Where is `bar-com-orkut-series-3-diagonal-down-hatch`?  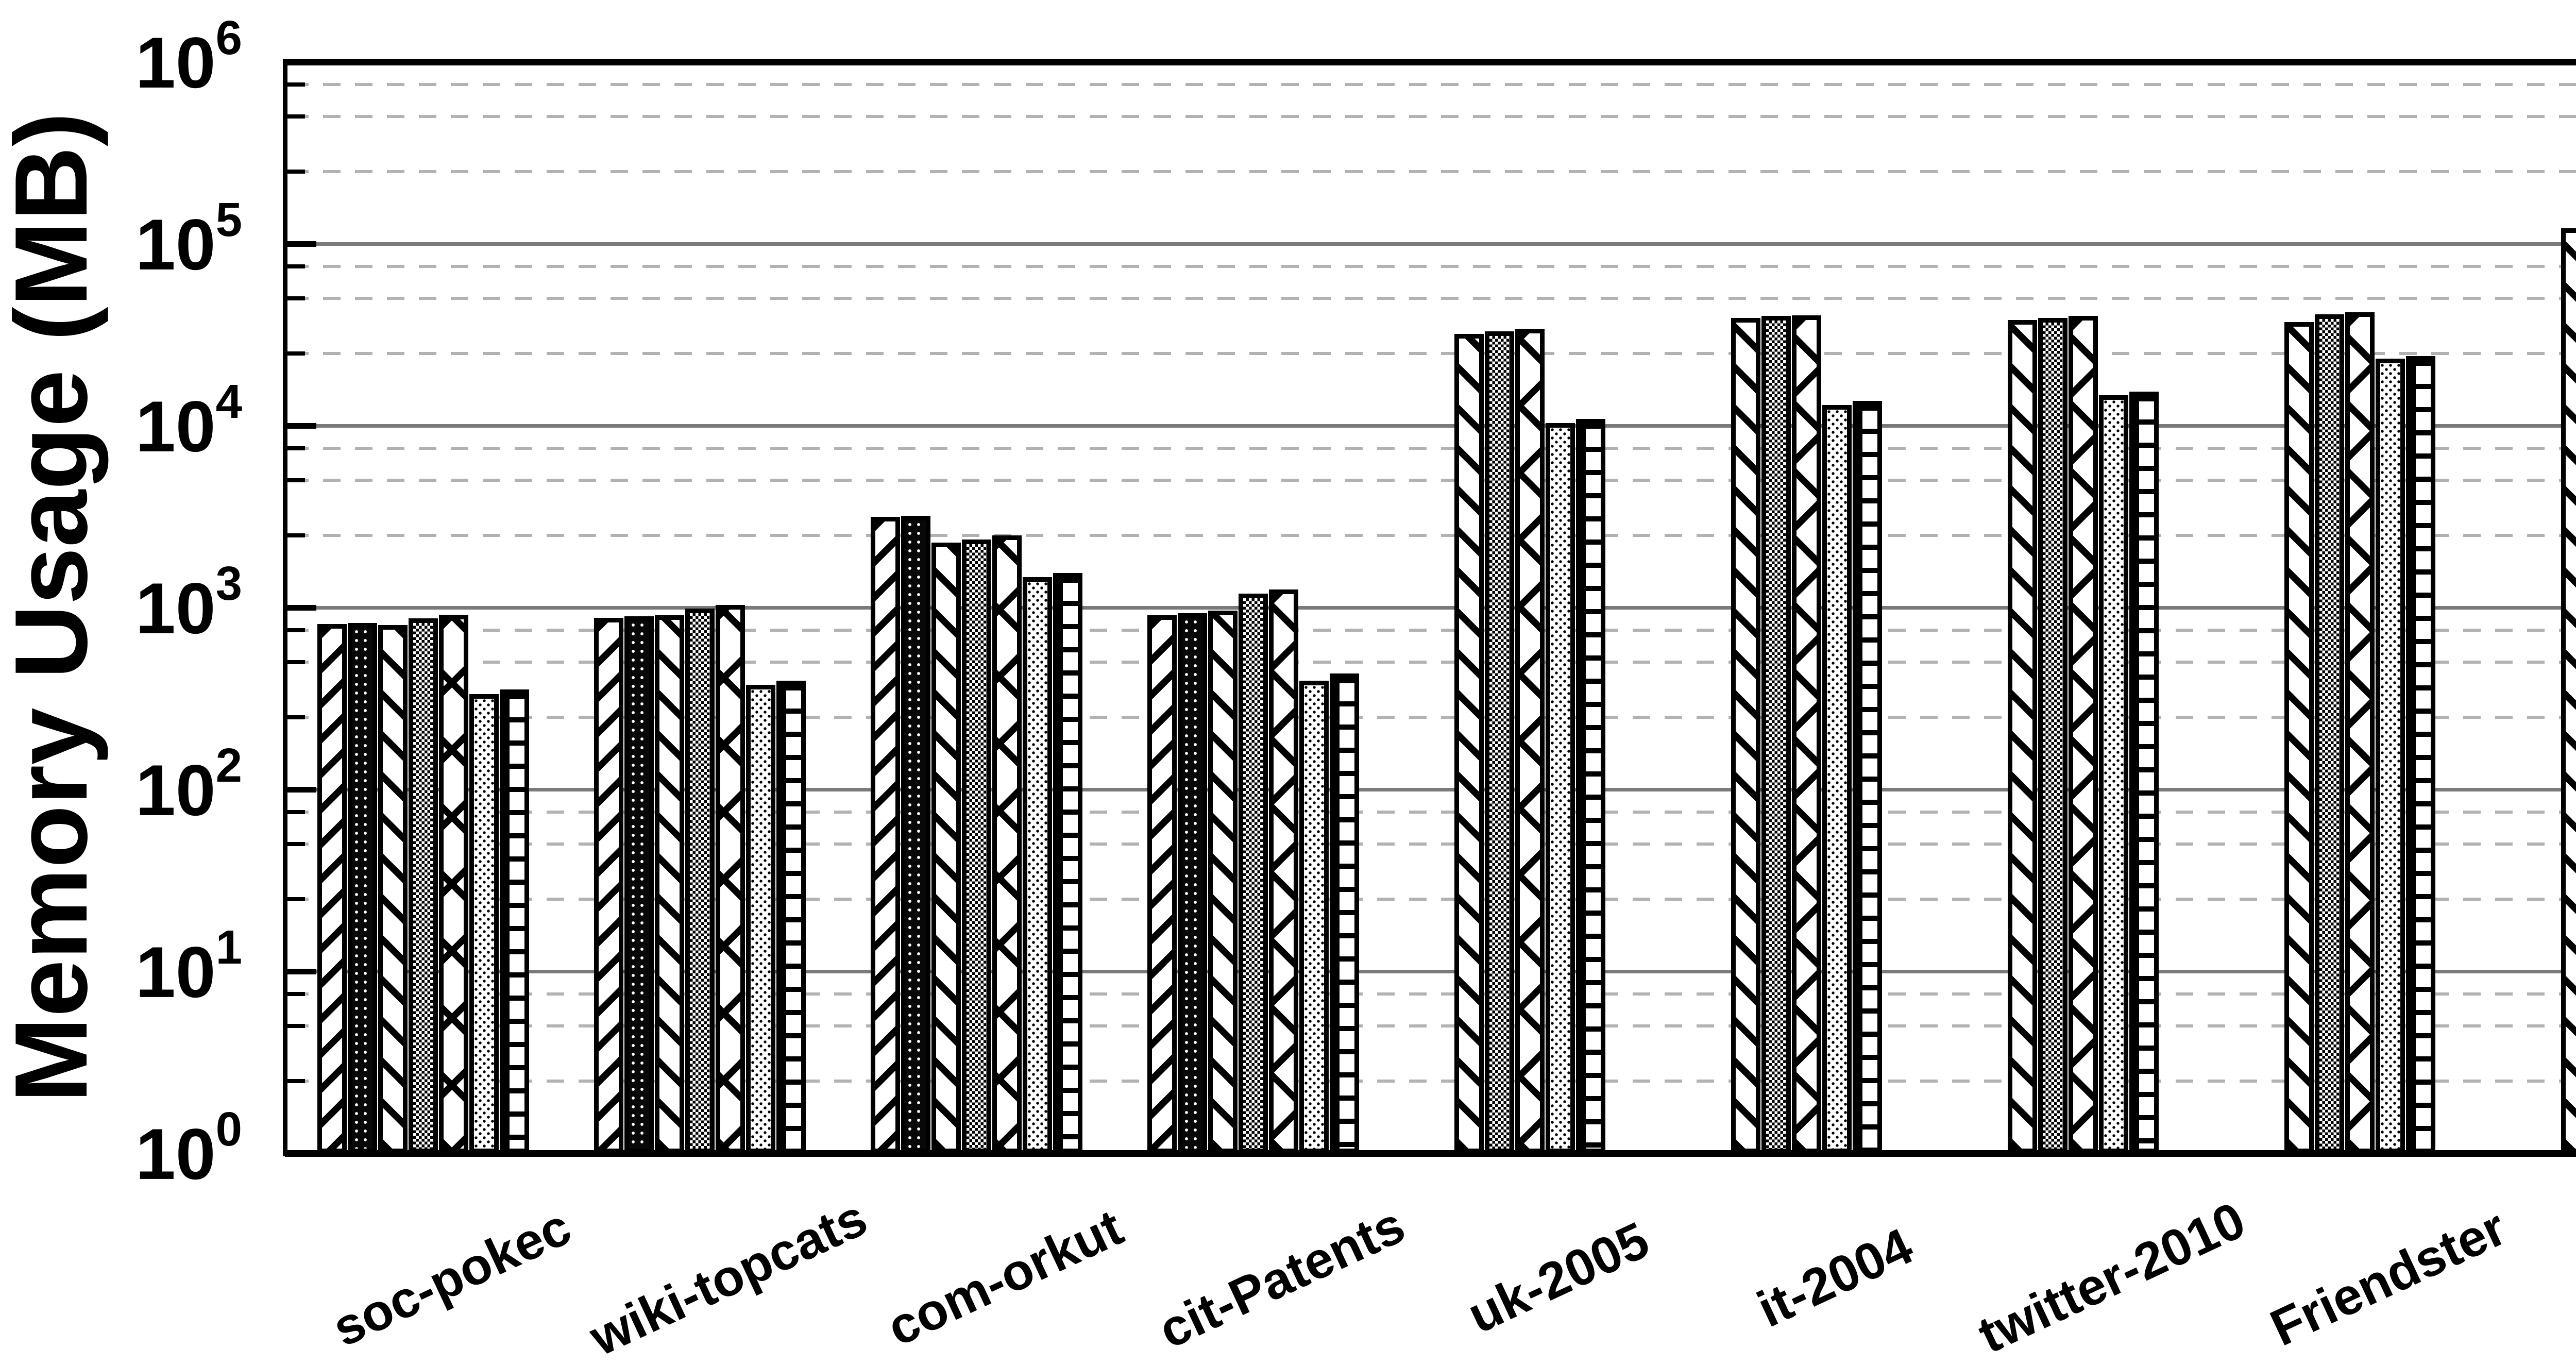 bar-com-orkut-series-3-diagonal-down-hatch is located at coordinates (946, 847).